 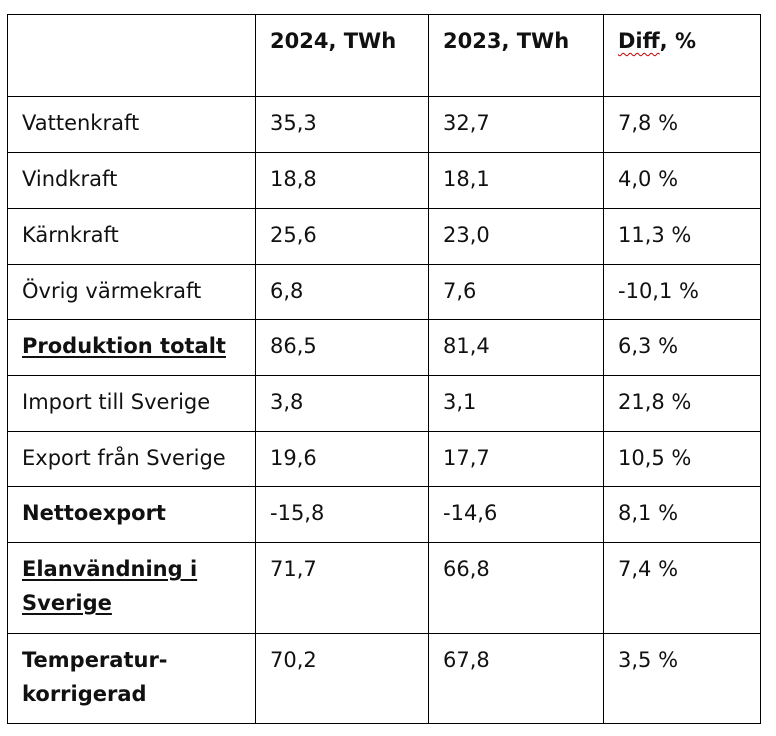 I want to click on value-2023: 23,0, so click(x=516, y=236).